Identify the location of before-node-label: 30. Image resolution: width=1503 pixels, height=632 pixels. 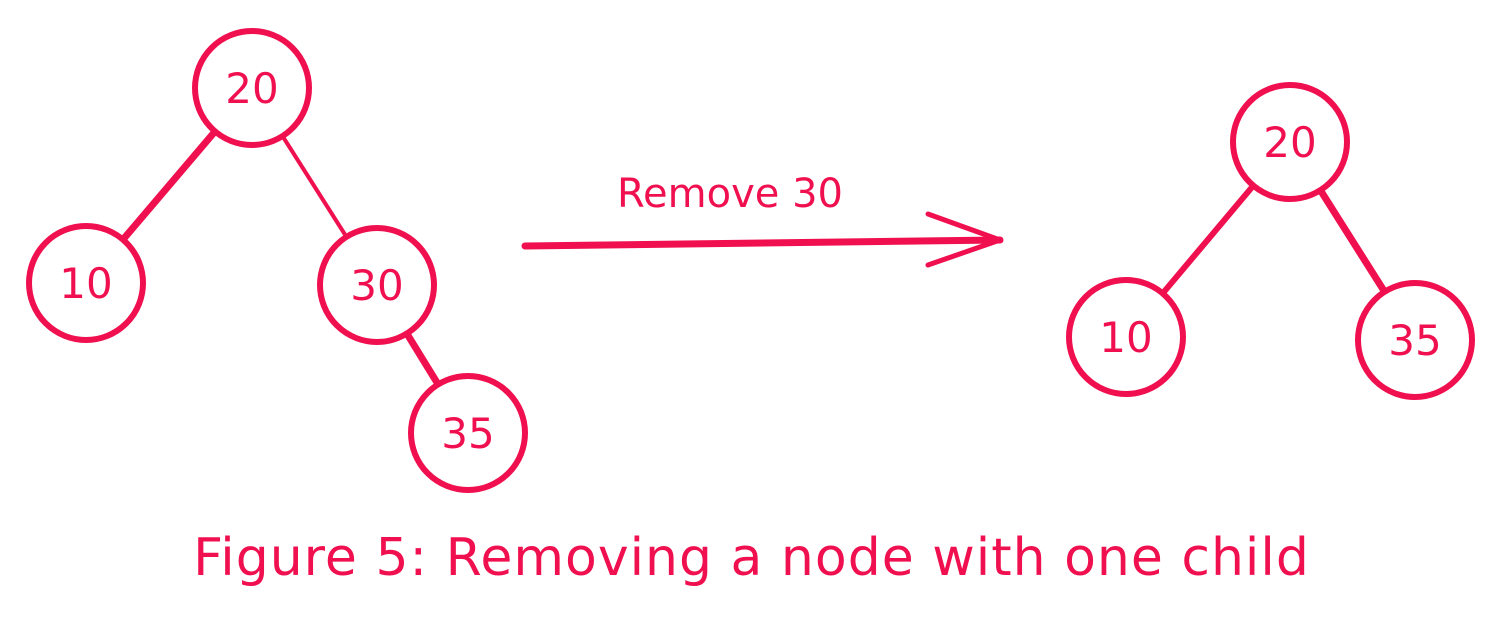
(376, 285).